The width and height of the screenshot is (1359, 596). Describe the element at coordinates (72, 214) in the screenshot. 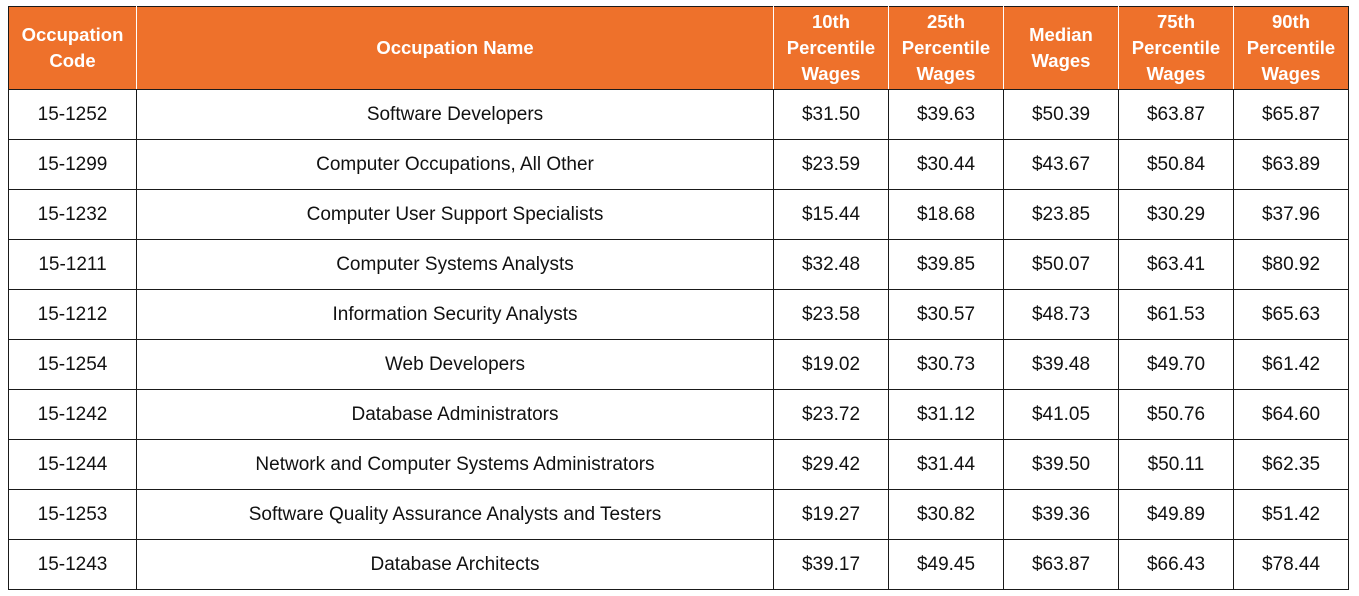

I see `occupation-code-cell: 15-1232` at that location.